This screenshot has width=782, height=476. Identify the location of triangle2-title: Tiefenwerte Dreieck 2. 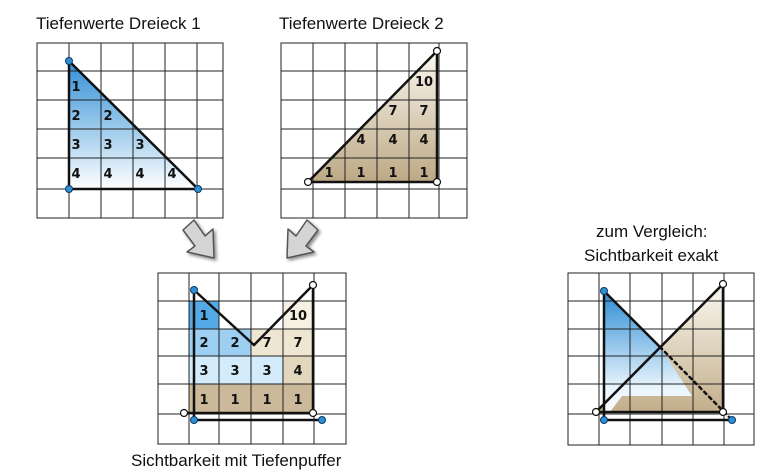
(361, 23).